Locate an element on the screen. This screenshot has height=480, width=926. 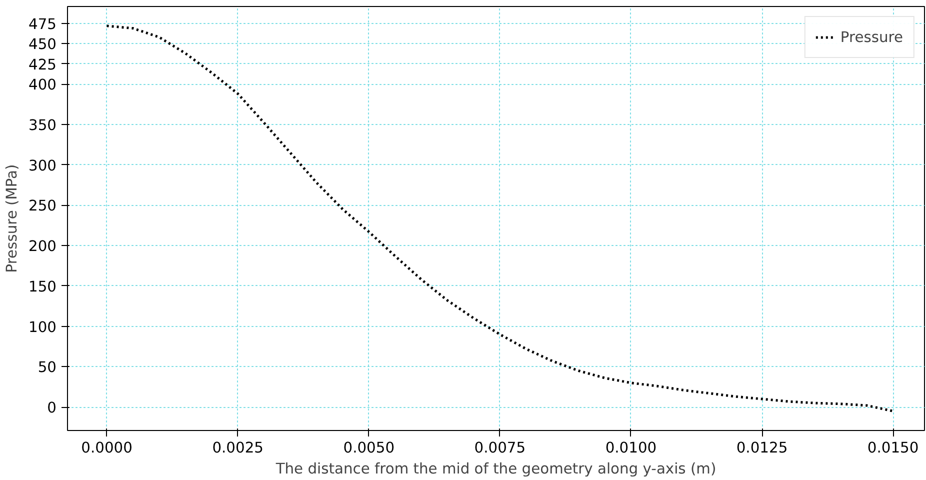
y-tick-label: 425 is located at coordinates (42, 65).